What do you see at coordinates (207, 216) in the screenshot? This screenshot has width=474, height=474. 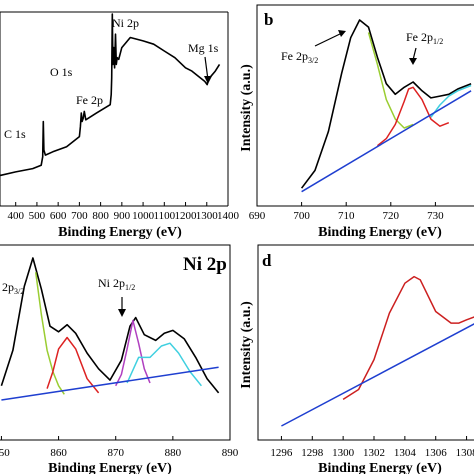 I see `panel-a-xtick-label: 1300` at bounding box center [207, 216].